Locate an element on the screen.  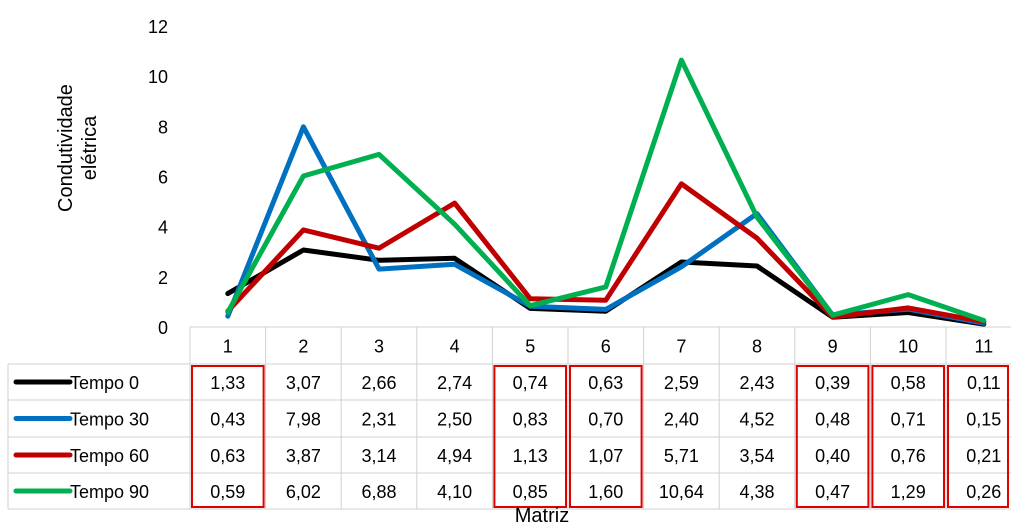
data-label: 1,29 is located at coordinates (908, 492).